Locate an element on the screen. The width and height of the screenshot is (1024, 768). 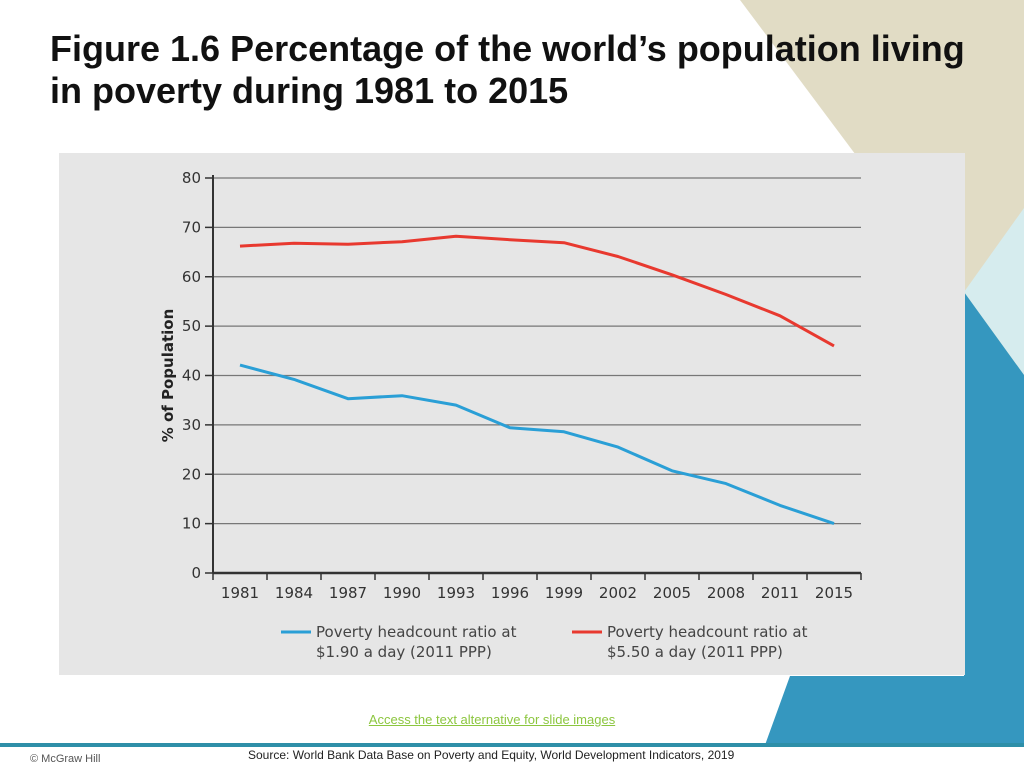
y-tick-label: 70 is located at coordinates (191, 227).